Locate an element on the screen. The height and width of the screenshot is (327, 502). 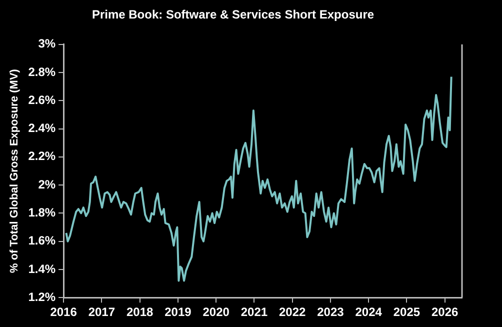
x-tick-label: 2017 is located at coordinates (102, 312).